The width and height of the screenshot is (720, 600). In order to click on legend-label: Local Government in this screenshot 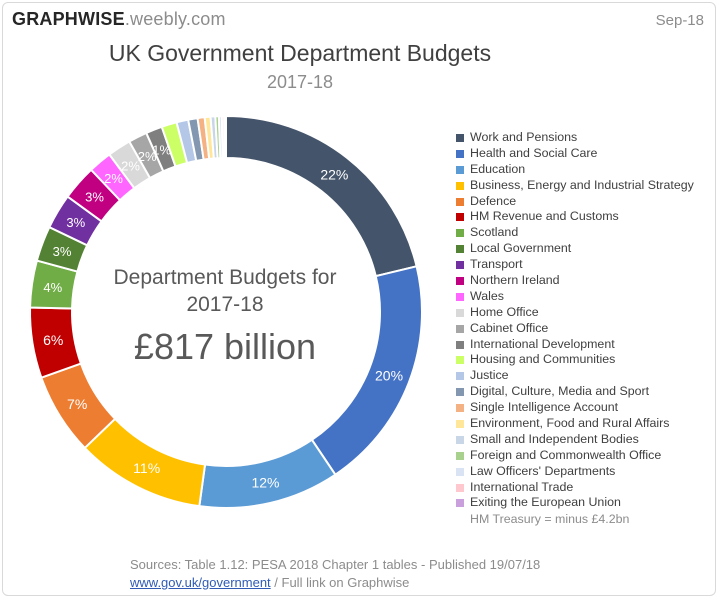, I will do `click(521, 248)`.